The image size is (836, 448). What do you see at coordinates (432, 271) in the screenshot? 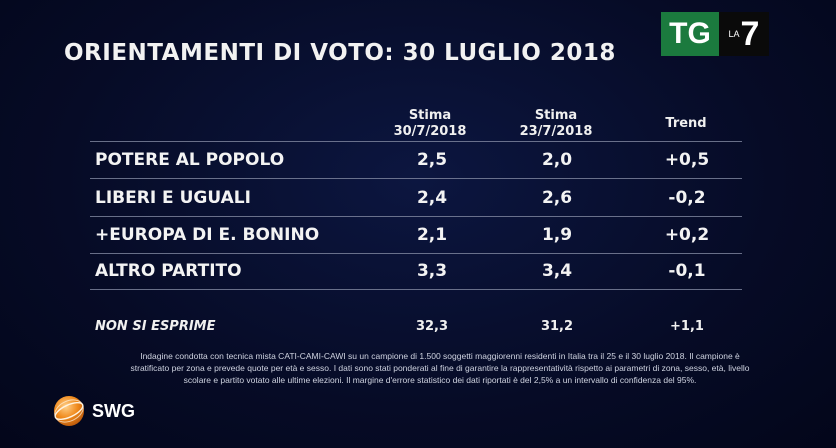
I see `table-cell-est-now: 3,3` at bounding box center [432, 271].